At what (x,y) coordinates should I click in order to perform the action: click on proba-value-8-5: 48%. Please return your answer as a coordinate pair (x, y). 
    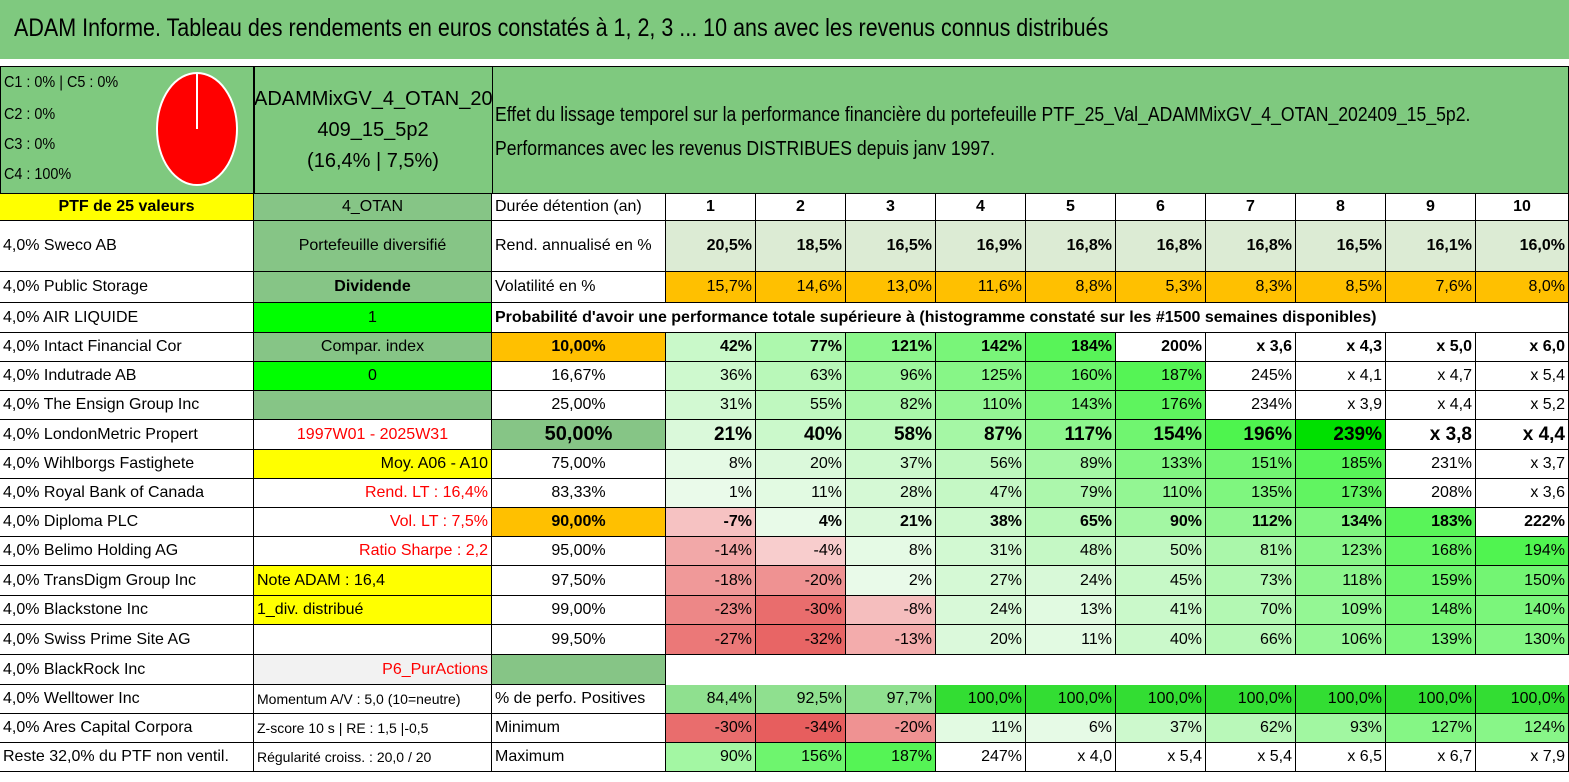
    Looking at the image, I should click on (1071, 551).